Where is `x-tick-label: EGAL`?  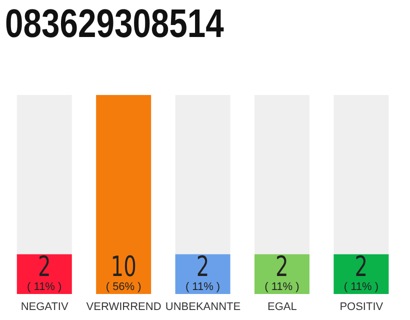
x-tick-label: EGAL is located at coordinates (282, 306).